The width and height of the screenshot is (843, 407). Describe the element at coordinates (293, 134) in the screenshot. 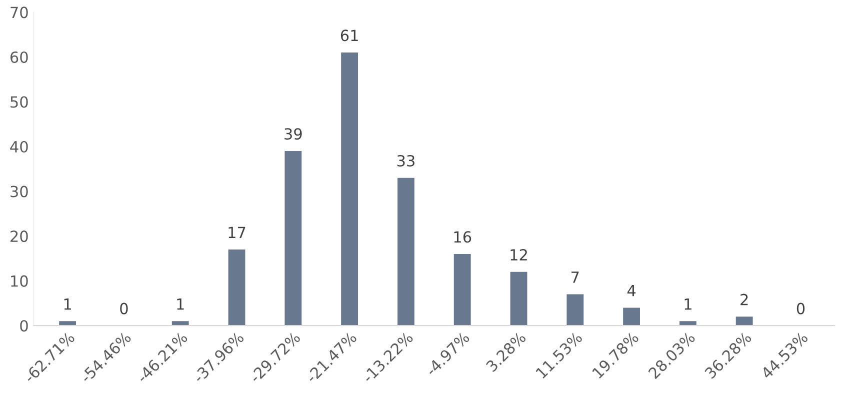

I see `data-label: 39` at that location.